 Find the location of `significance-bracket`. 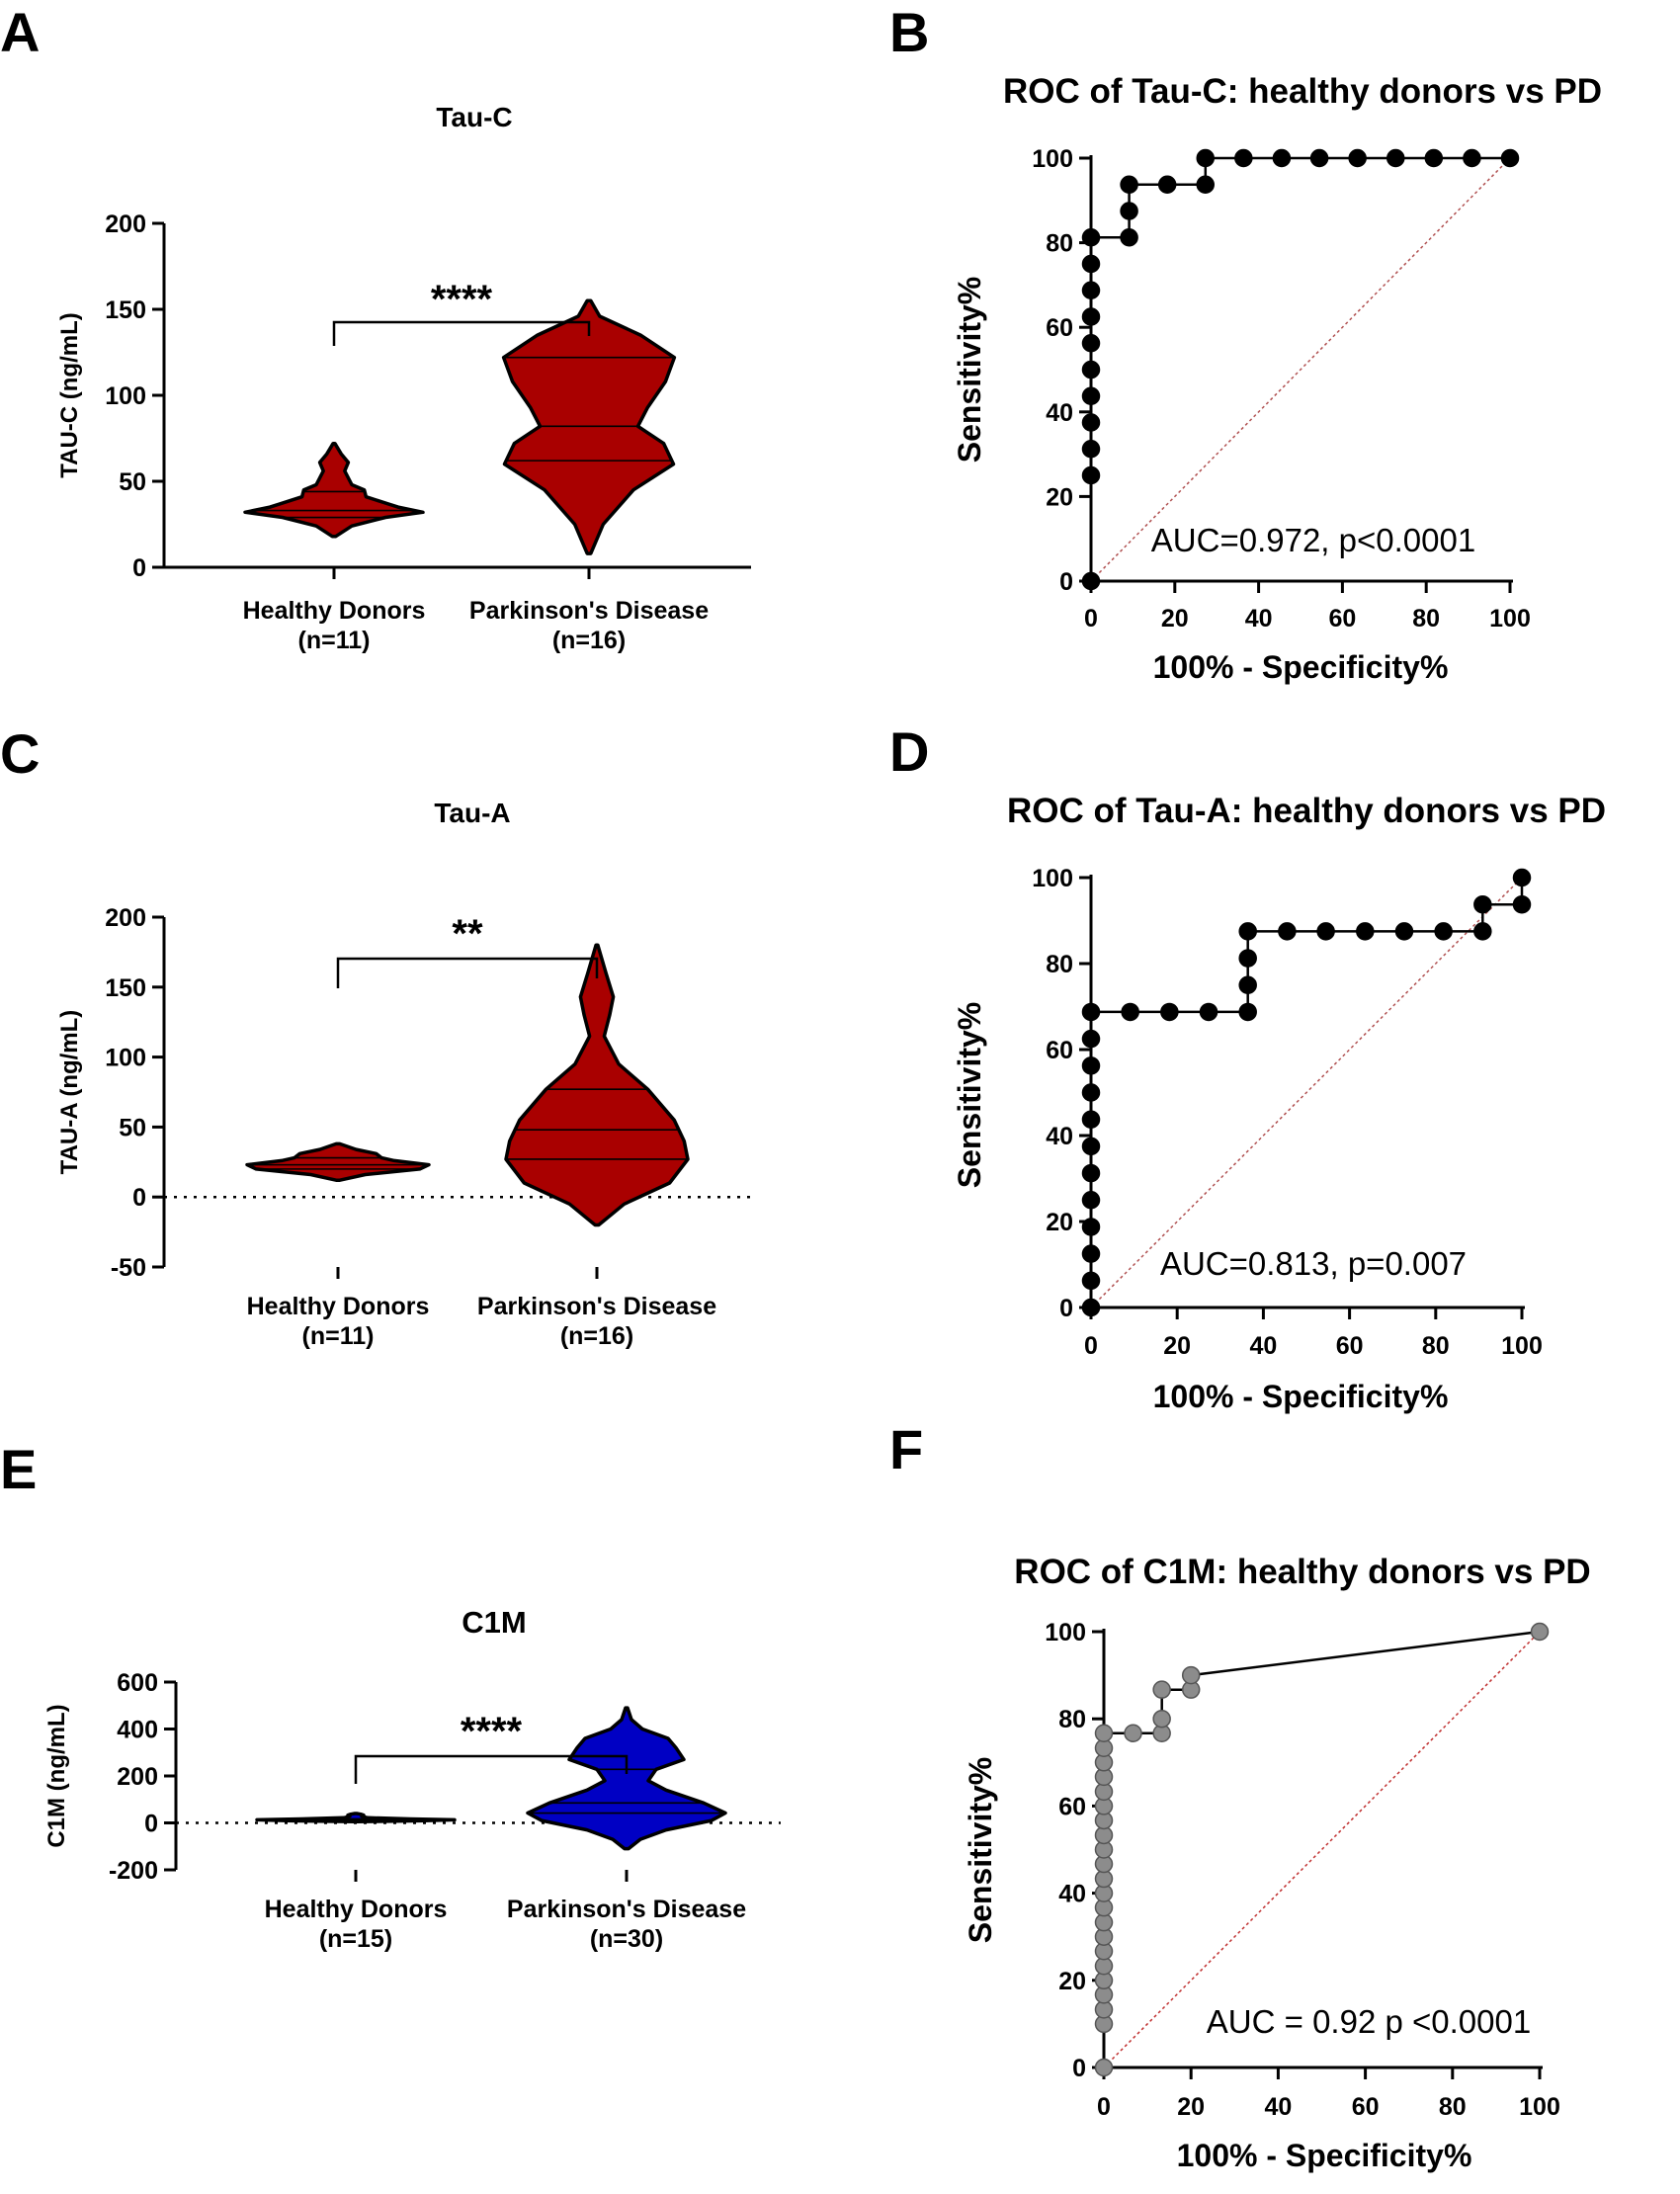

significance-bracket is located at coordinates (461, 333).